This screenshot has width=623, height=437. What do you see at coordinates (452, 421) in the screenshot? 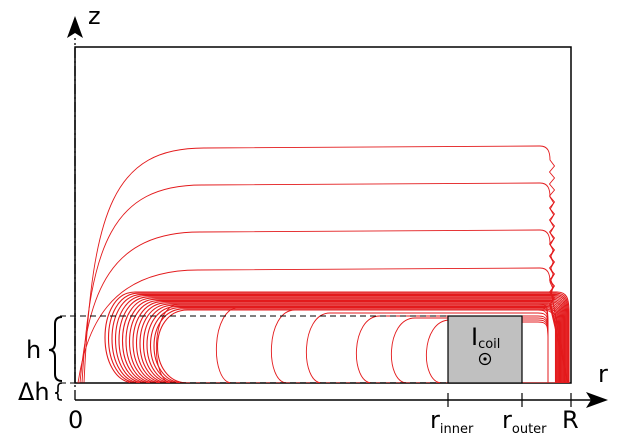
I see `r-inner-label: rinner` at bounding box center [452, 421].